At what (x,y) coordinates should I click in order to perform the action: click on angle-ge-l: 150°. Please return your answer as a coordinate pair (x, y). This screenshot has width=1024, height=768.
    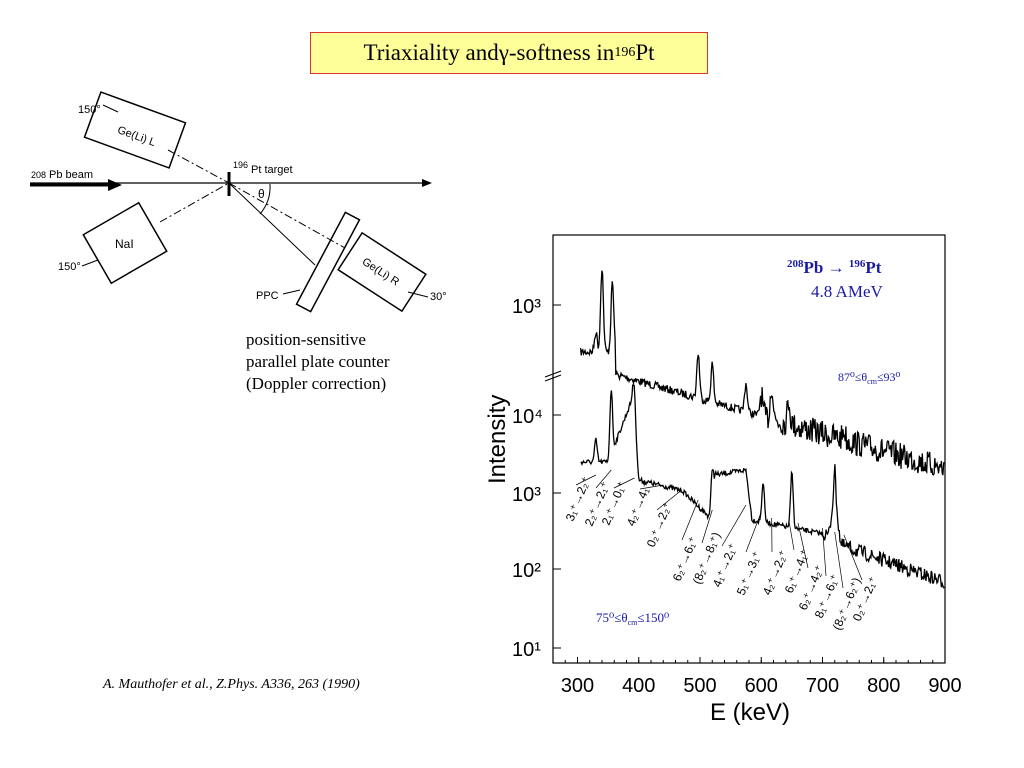
    Looking at the image, I should click on (89, 110).